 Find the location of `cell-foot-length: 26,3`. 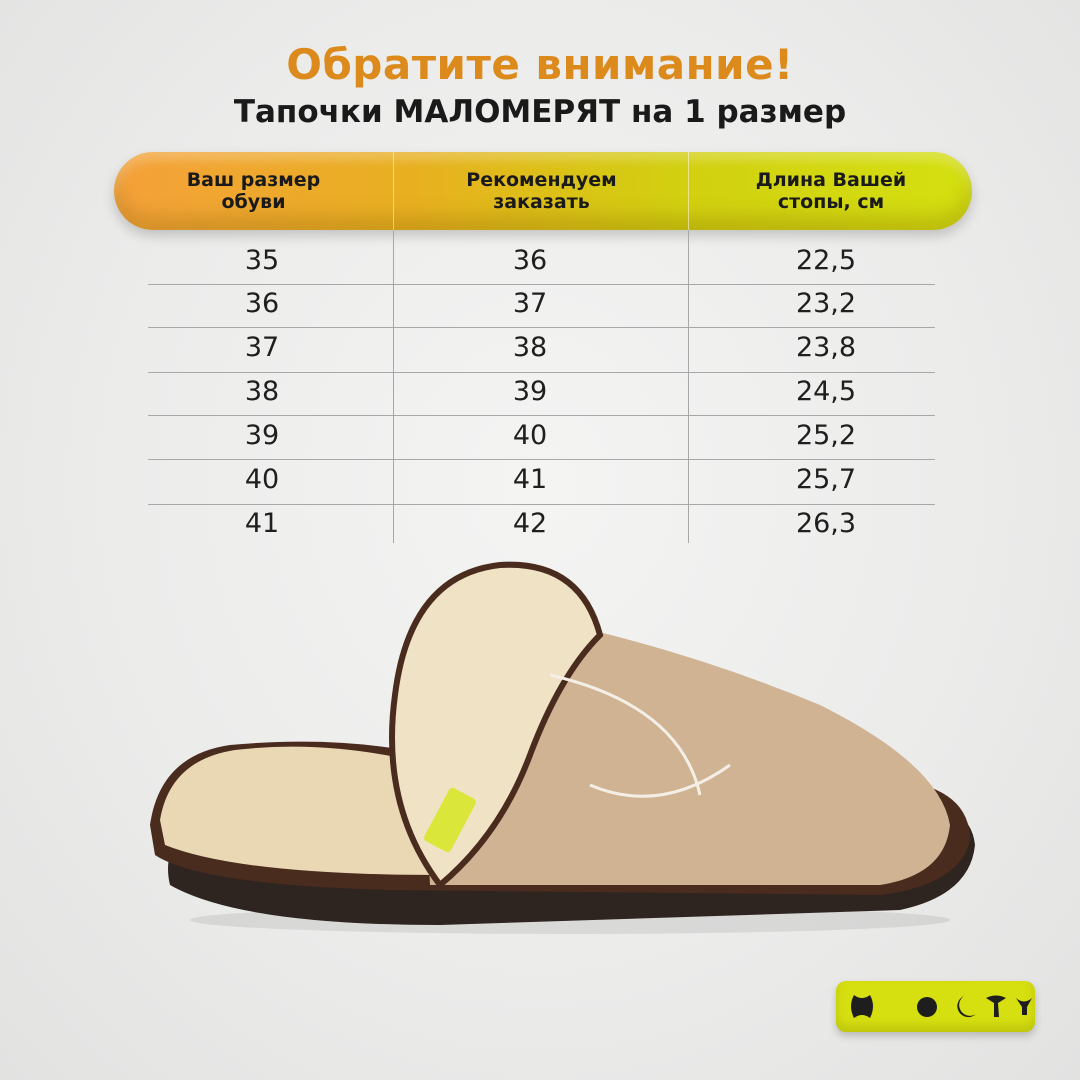

cell-foot-length: 26,3 is located at coordinates (826, 523).